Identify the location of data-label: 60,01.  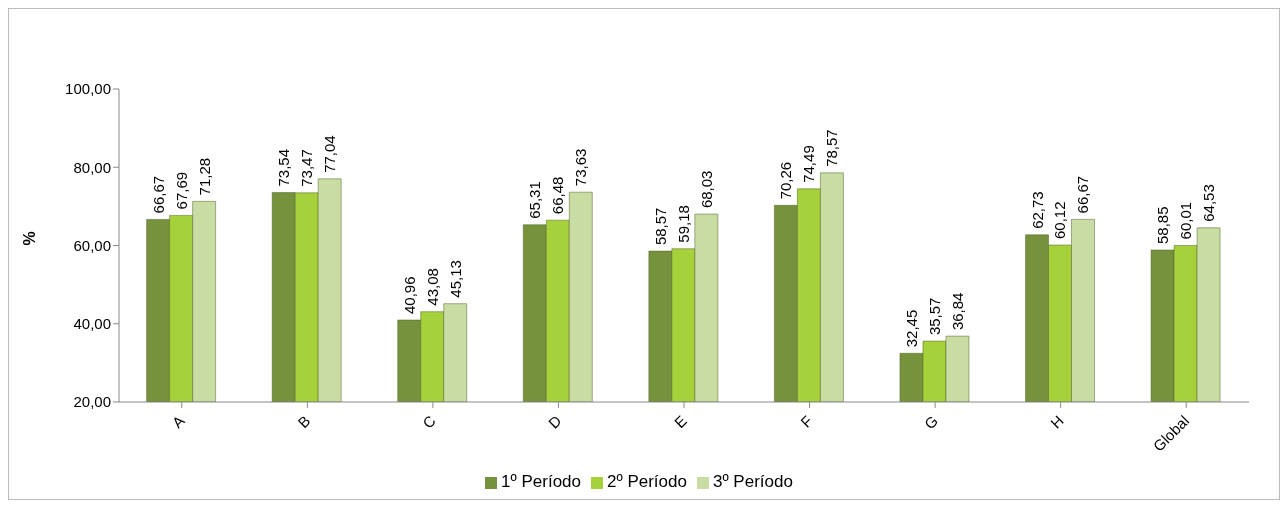
(1186, 220).